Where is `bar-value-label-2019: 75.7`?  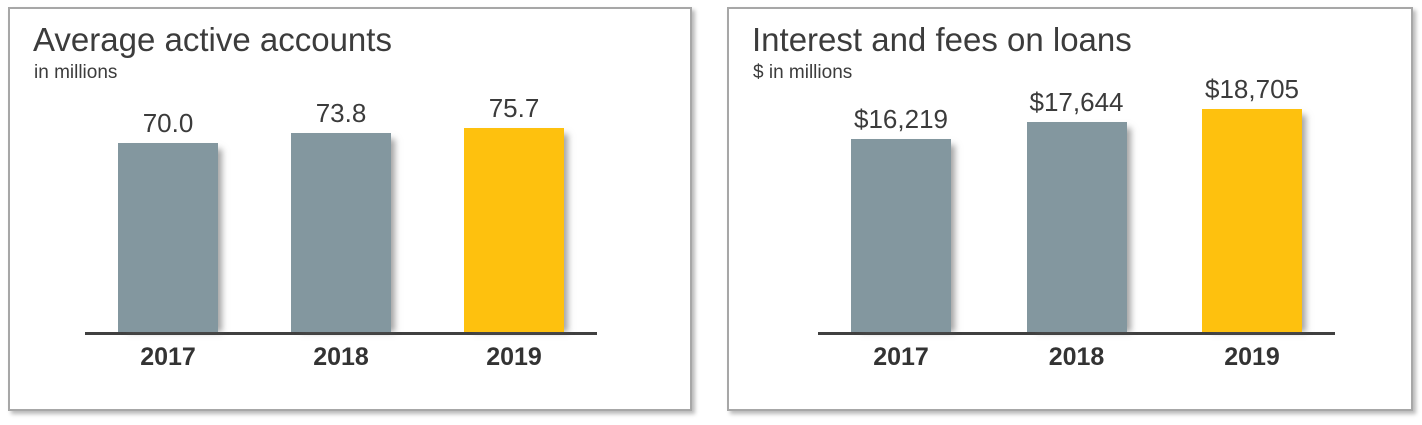
bar-value-label-2019: 75.7 is located at coordinates (514, 107).